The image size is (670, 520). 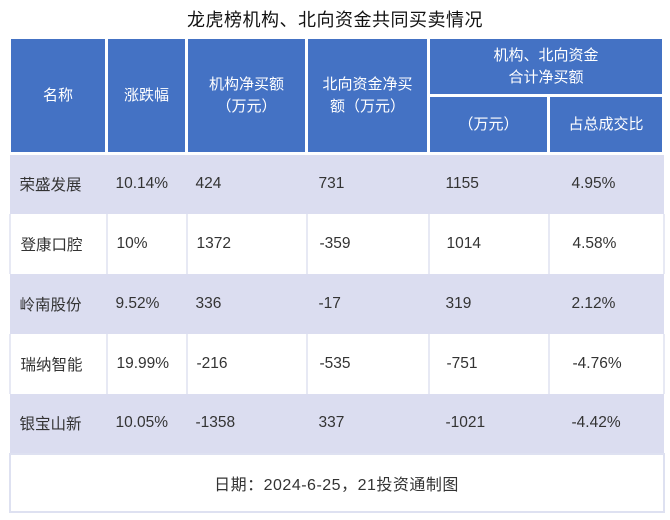 What do you see at coordinates (58, 423) in the screenshot?
I see `cell-stock-name: 银宝山新` at bounding box center [58, 423].